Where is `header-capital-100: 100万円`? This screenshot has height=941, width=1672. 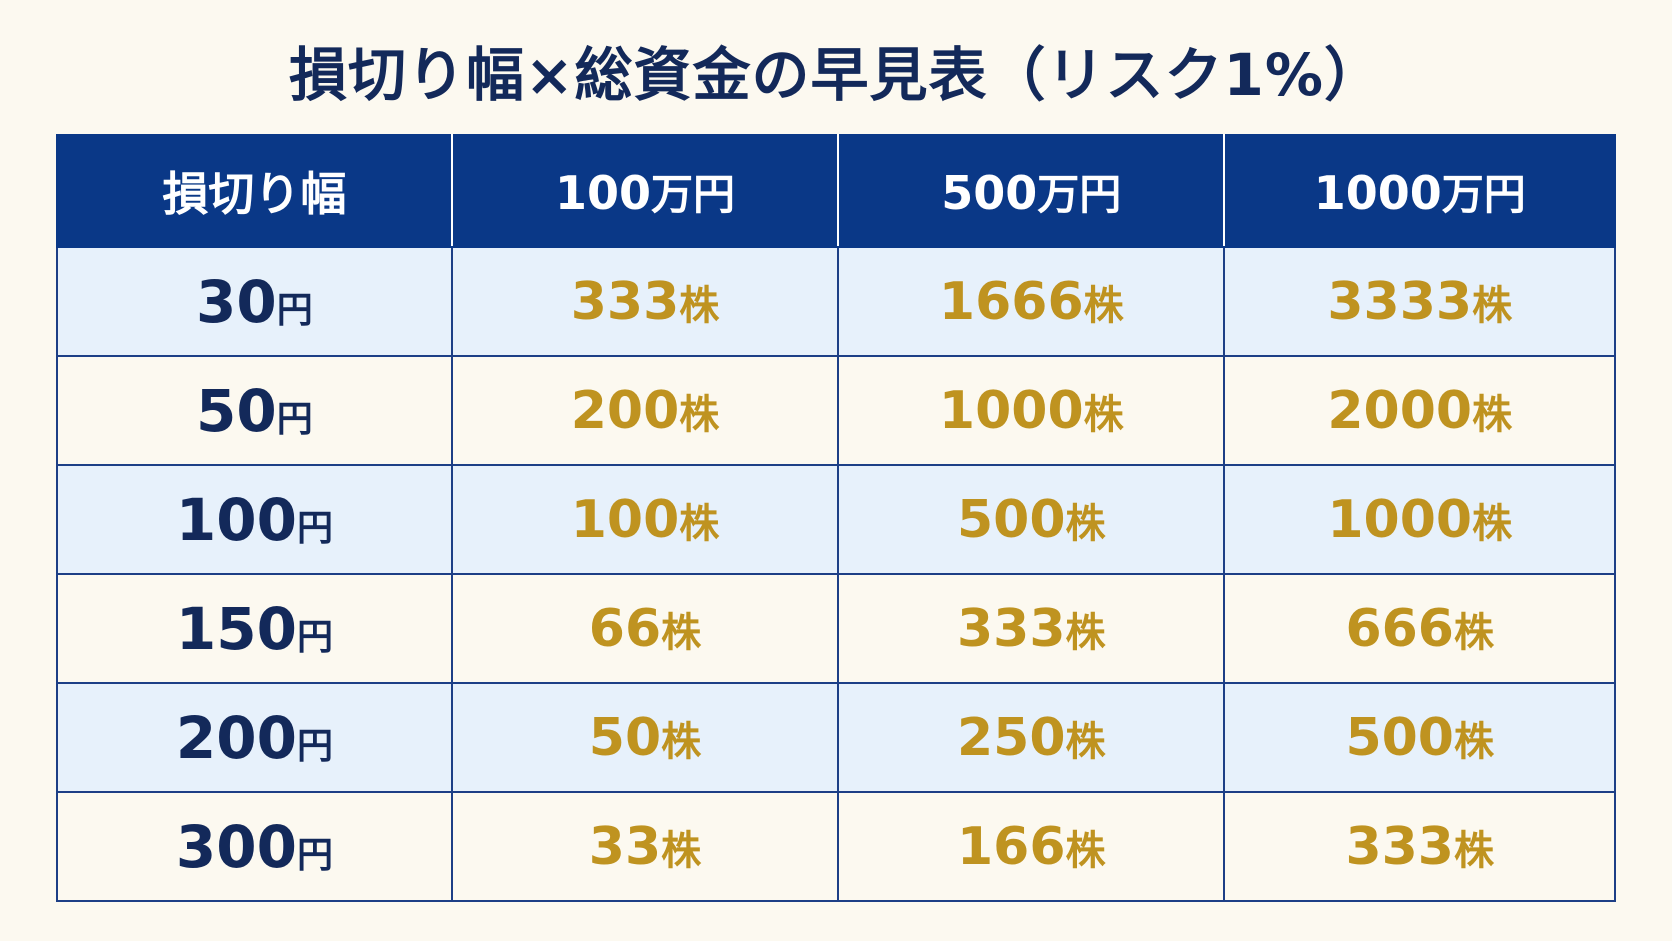
header-capital-100: 100万円 is located at coordinates (645, 191).